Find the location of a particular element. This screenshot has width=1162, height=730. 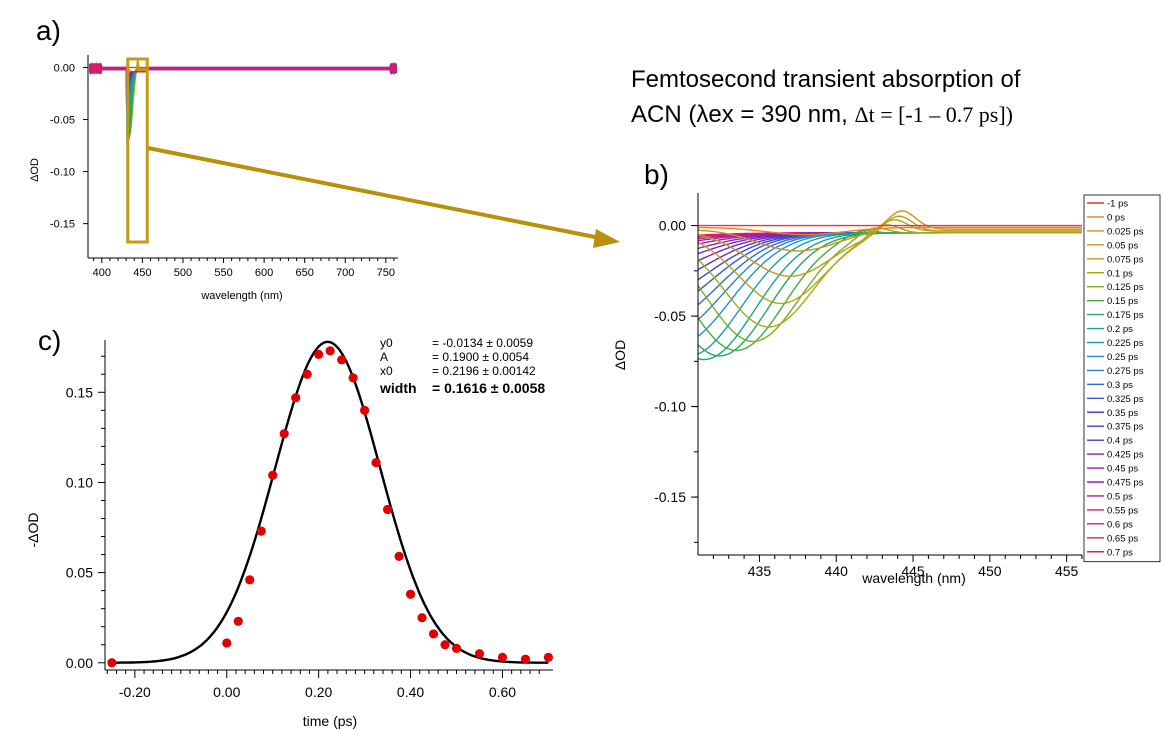

panel-a-xtick-label: 450 is located at coordinates (142, 273).